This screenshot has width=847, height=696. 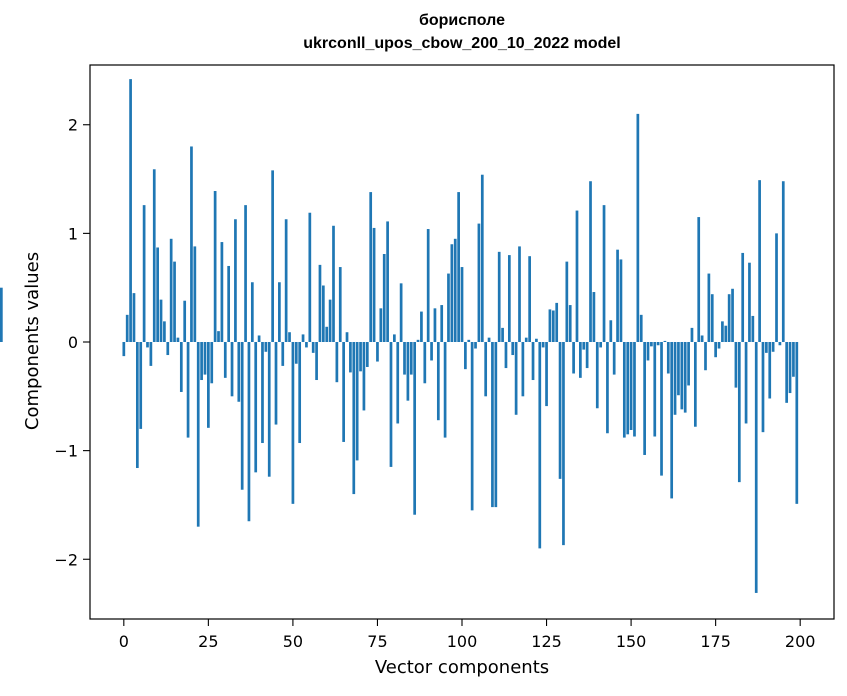 I want to click on chart-title-line-1: борисполе, so click(x=462, y=20).